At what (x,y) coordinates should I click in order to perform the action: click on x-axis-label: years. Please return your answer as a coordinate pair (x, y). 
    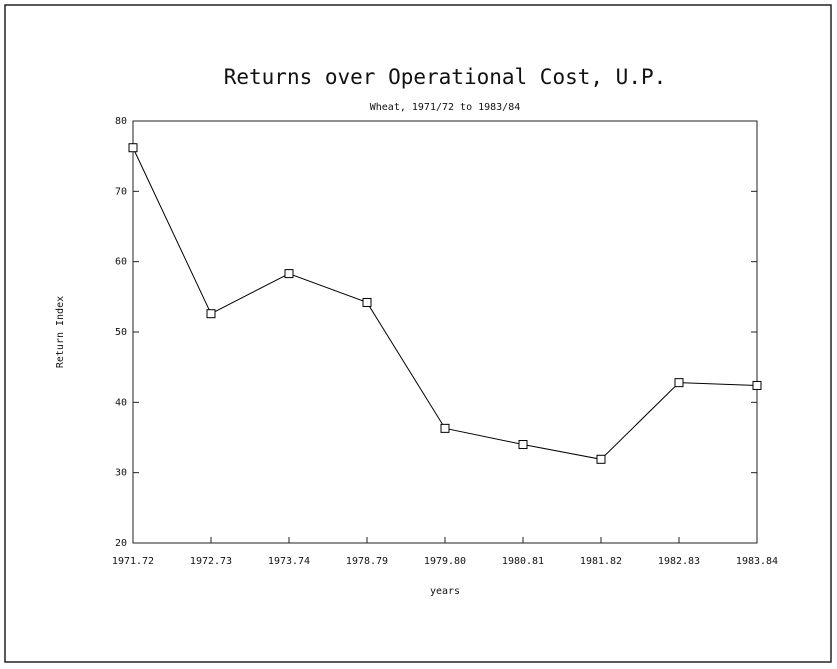
    Looking at the image, I should click on (445, 591).